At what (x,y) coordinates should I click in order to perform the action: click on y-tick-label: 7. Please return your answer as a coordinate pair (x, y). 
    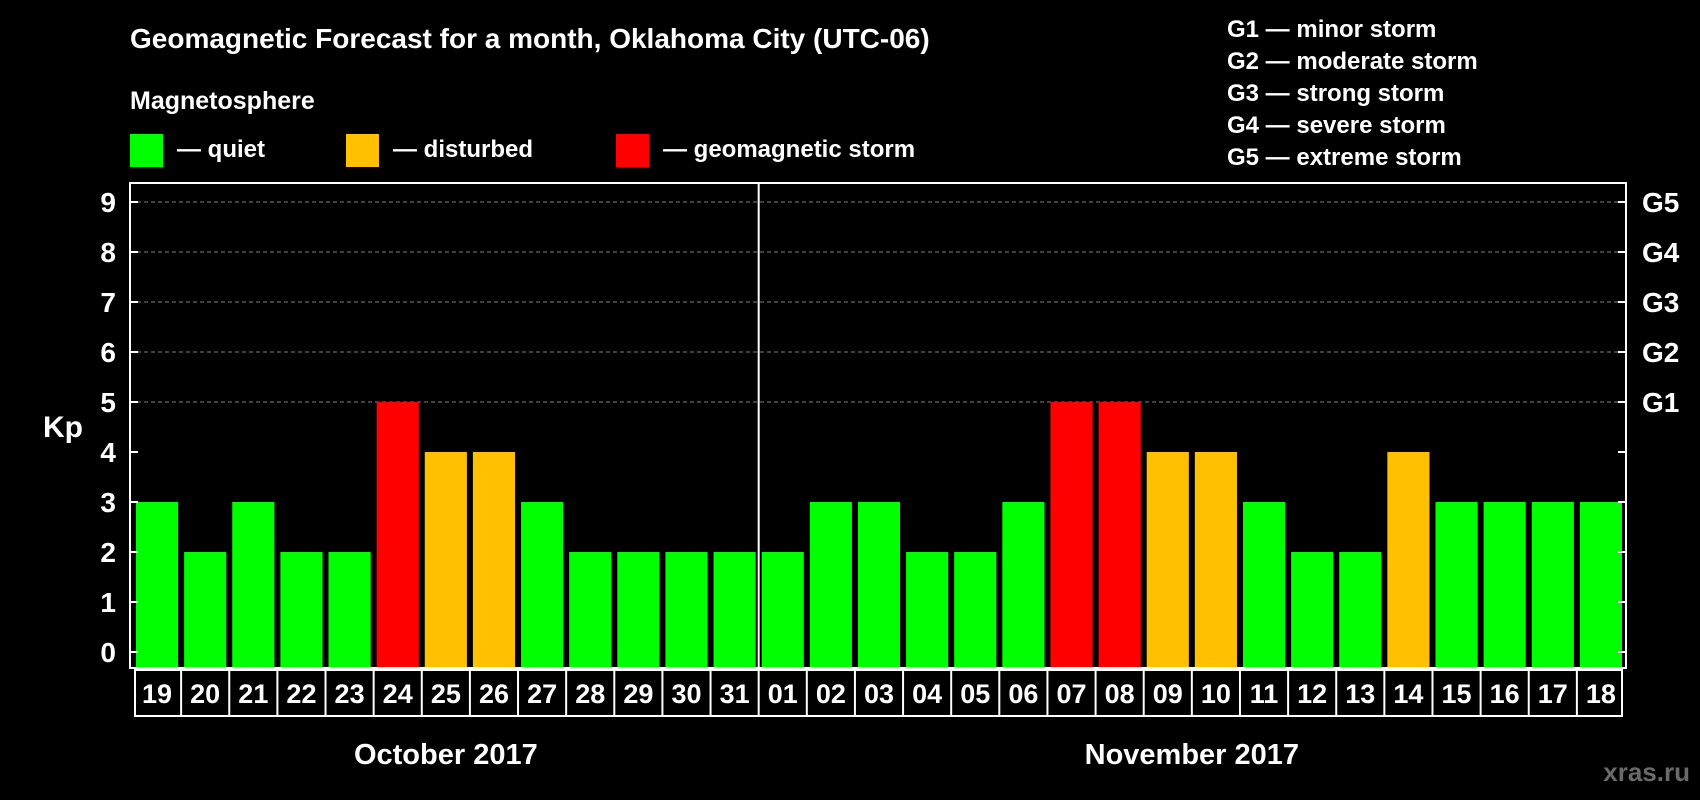
    Looking at the image, I should click on (108, 302).